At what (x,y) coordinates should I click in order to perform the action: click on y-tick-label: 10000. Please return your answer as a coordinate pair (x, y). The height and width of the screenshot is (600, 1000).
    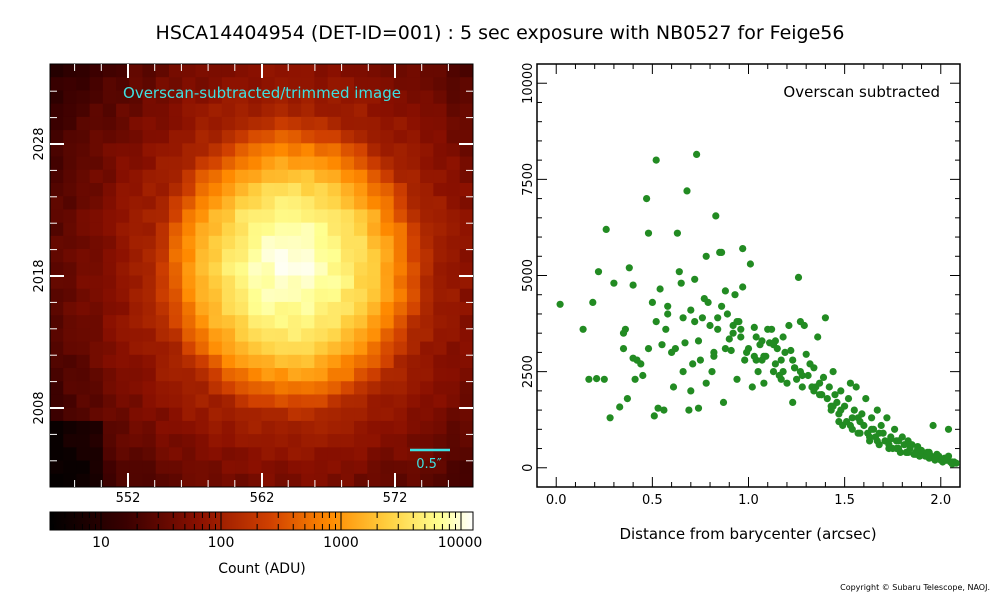
    Looking at the image, I should click on (528, 83).